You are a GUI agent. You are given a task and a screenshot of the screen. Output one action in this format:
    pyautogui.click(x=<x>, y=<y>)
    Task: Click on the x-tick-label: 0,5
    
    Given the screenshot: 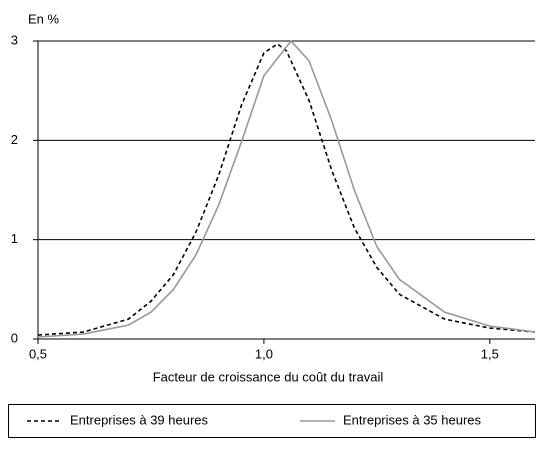 What is the action you would take?
    pyautogui.click(x=38, y=353)
    